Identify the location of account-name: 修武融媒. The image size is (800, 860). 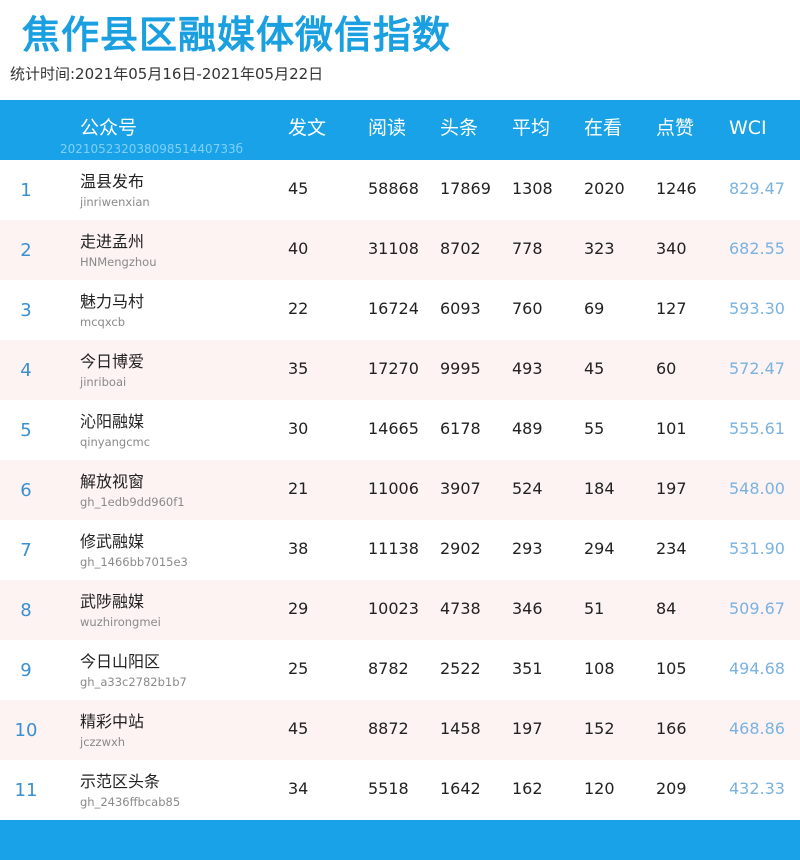
(112, 541).